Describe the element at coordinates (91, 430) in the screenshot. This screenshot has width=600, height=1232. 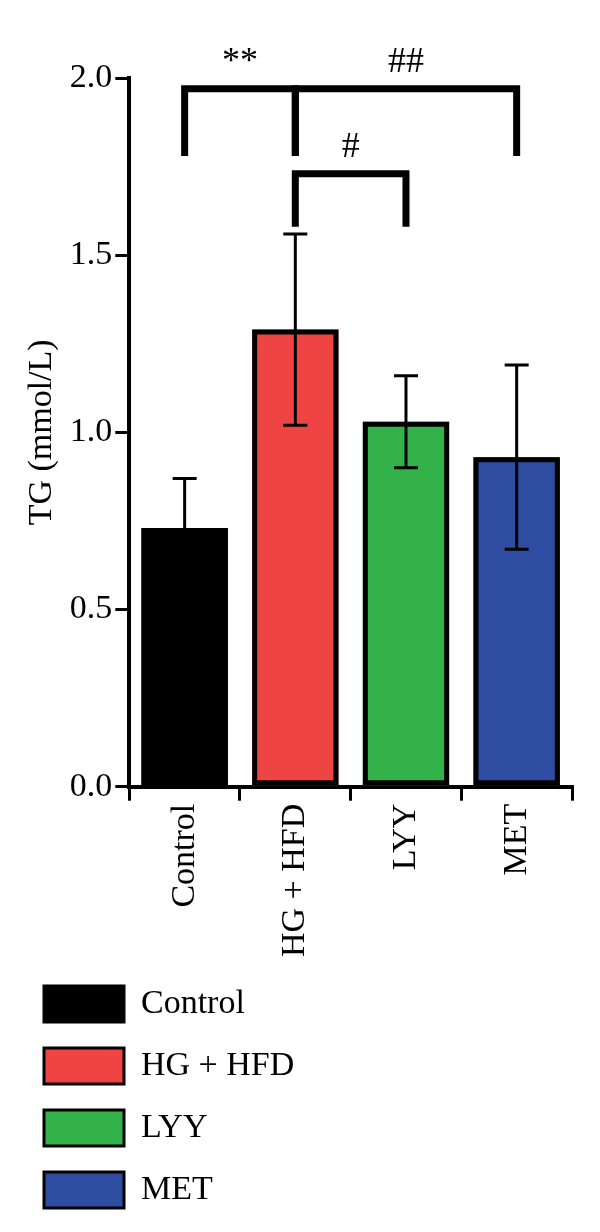
I see `y-tick-label: 1.0` at that location.